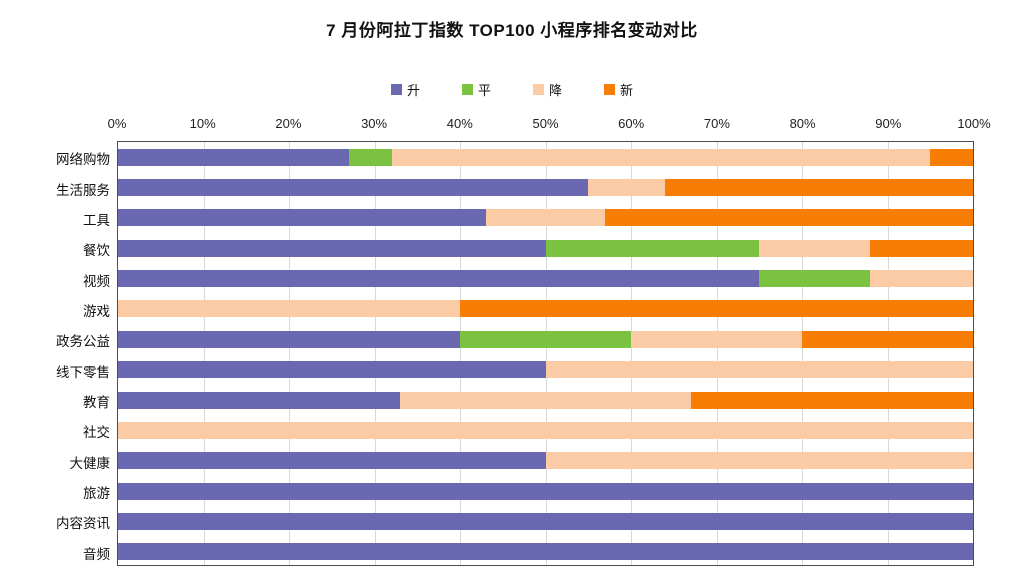  I want to click on x-tick-label: 70%, so click(716, 123).